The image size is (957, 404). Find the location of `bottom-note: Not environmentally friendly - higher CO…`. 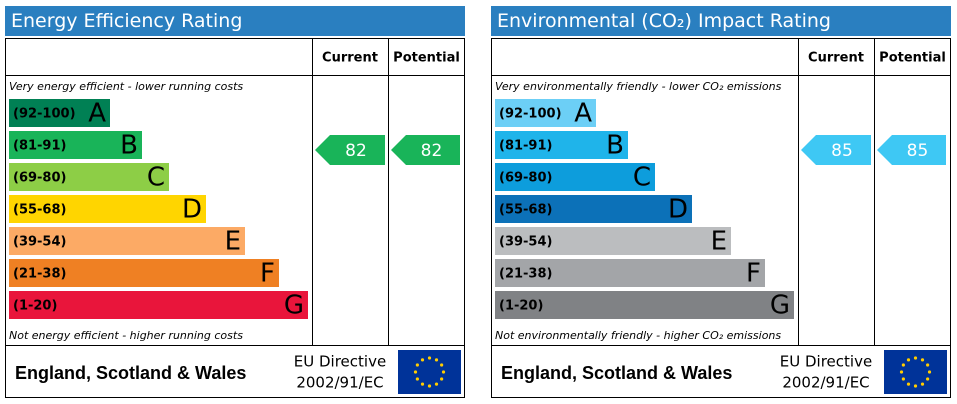

bottom-note: Not environmentally friendly - higher CO… is located at coordinates (638, 335).